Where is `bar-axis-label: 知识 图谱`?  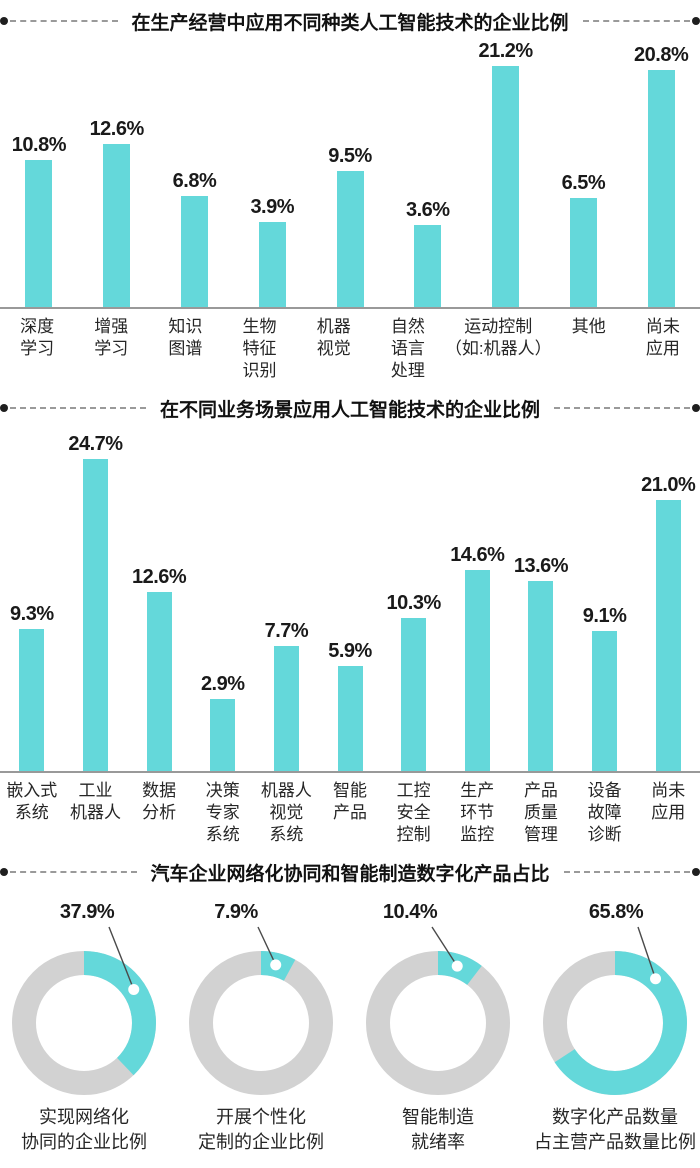
bar-axis-label: 知识 图谱 is located at coordinates (185, 337).